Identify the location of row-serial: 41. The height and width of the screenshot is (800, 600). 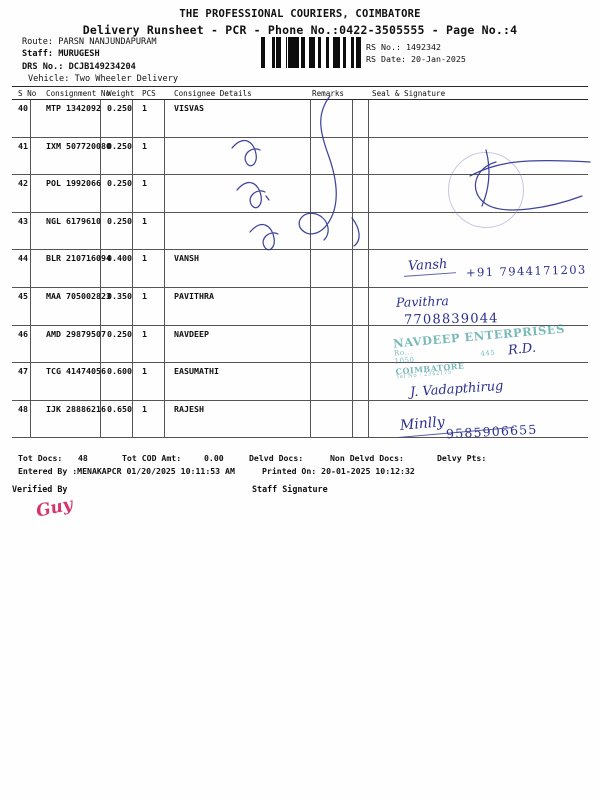
(23, 145).